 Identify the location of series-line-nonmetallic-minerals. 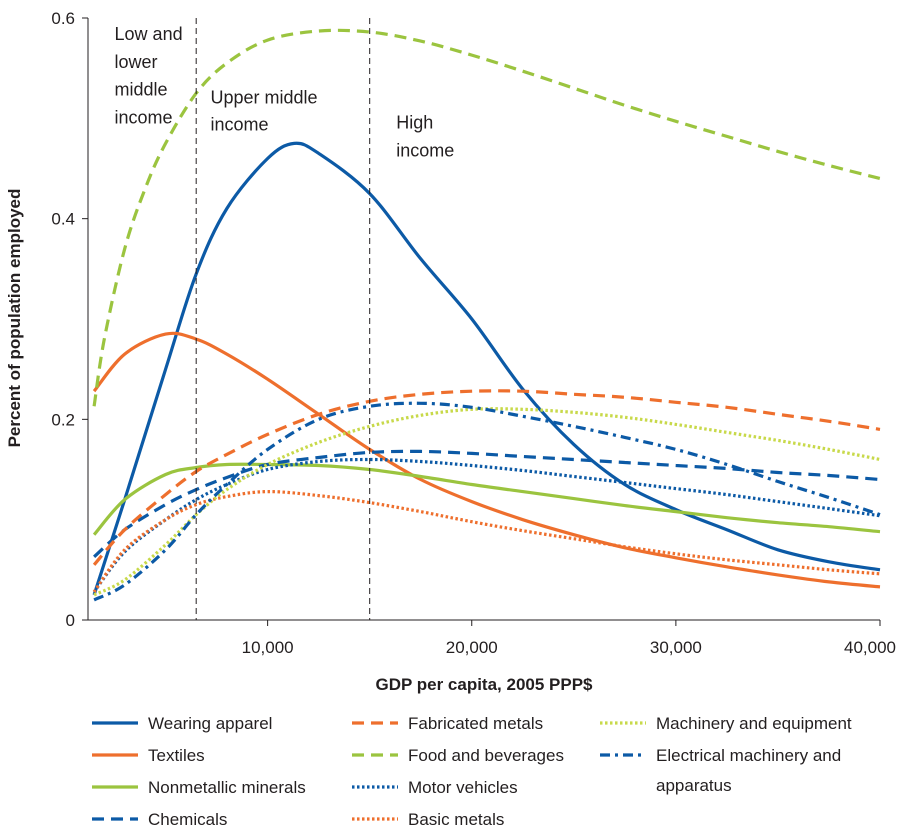
(486, 499).